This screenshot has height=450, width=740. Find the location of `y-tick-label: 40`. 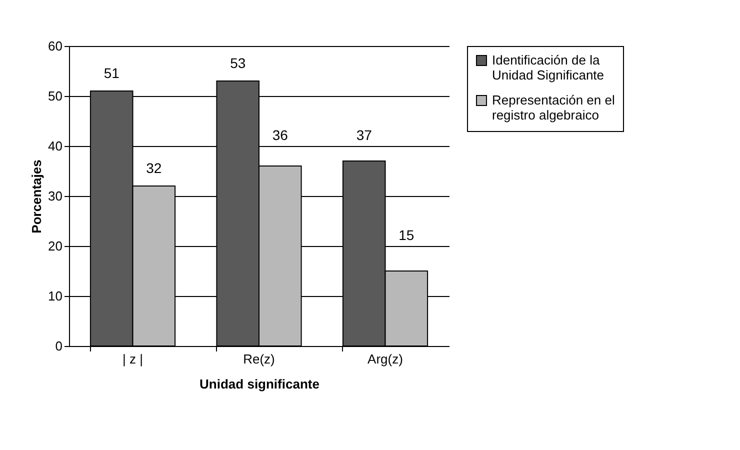

y-tick-label: 40 is located at coordinates (55, 146).